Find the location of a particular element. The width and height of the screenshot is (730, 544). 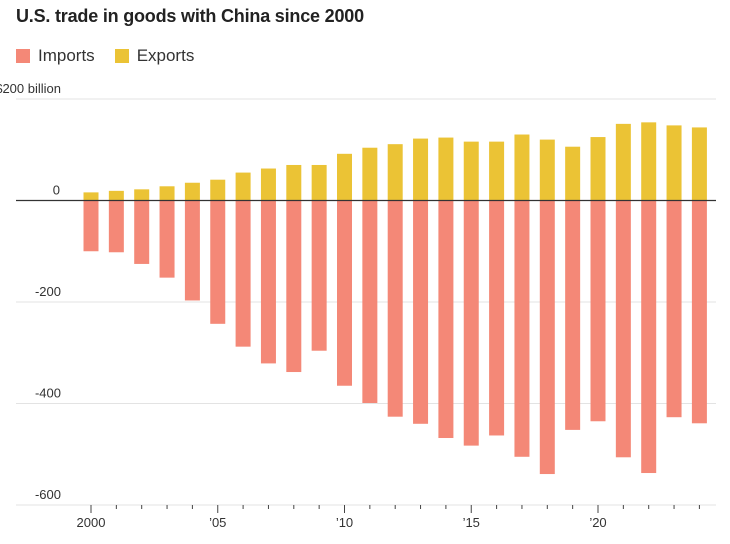

y-tick-label: -600 is located at coordinates (48, 494).